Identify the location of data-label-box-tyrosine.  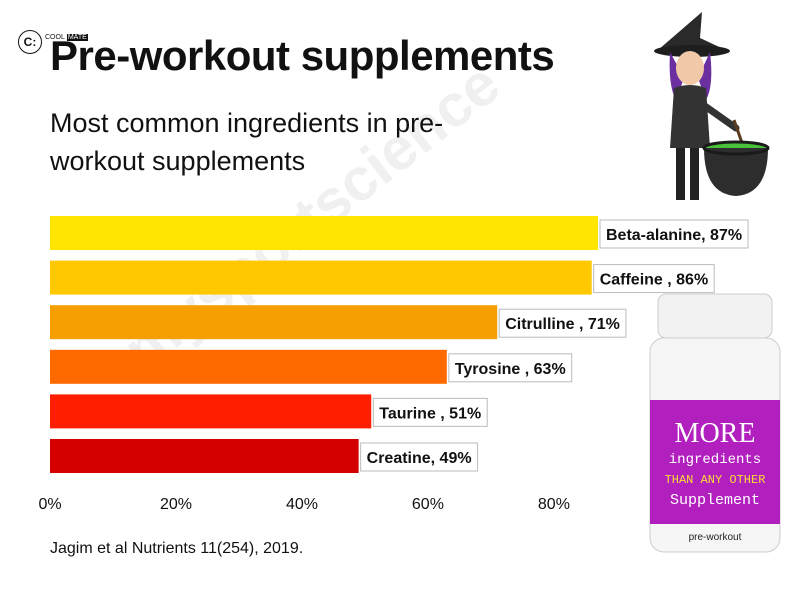
(510, 368).